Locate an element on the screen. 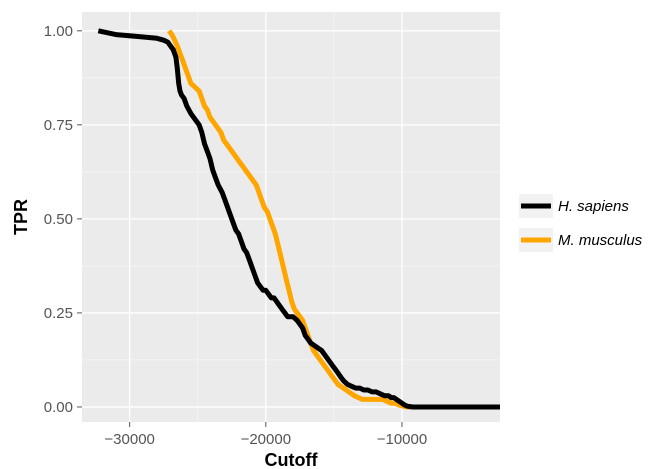  x-axis-title: Cutoff is located at coordinates (292, 459).